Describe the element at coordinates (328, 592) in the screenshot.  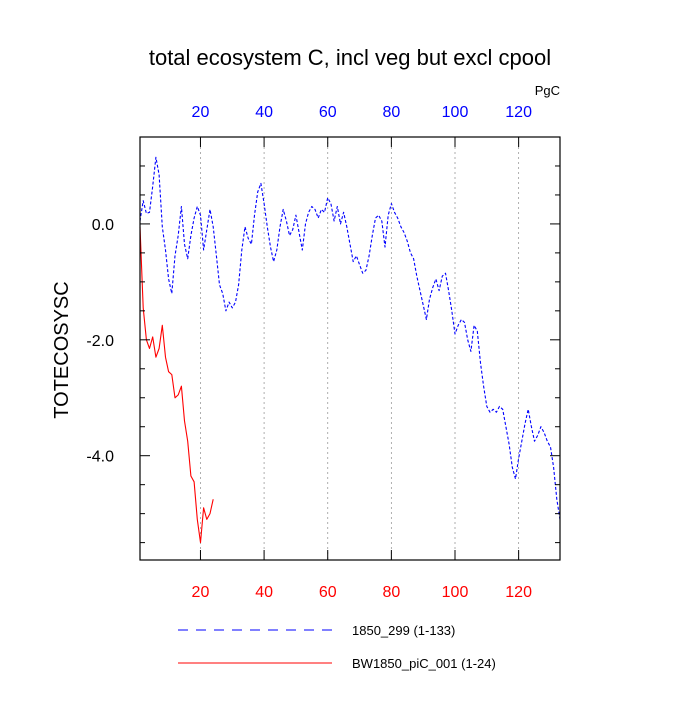
I see `x-tick-label-bottom: 60` at that location.